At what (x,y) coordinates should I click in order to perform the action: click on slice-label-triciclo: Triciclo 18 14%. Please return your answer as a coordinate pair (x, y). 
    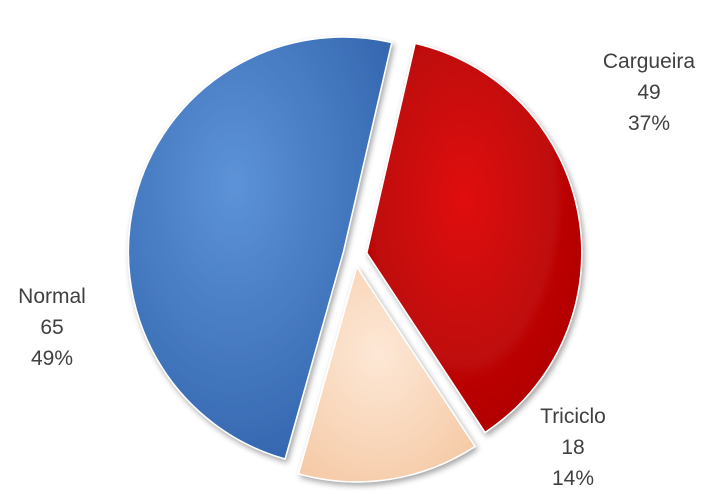
    Looking at the image, I should click on (573, 447).